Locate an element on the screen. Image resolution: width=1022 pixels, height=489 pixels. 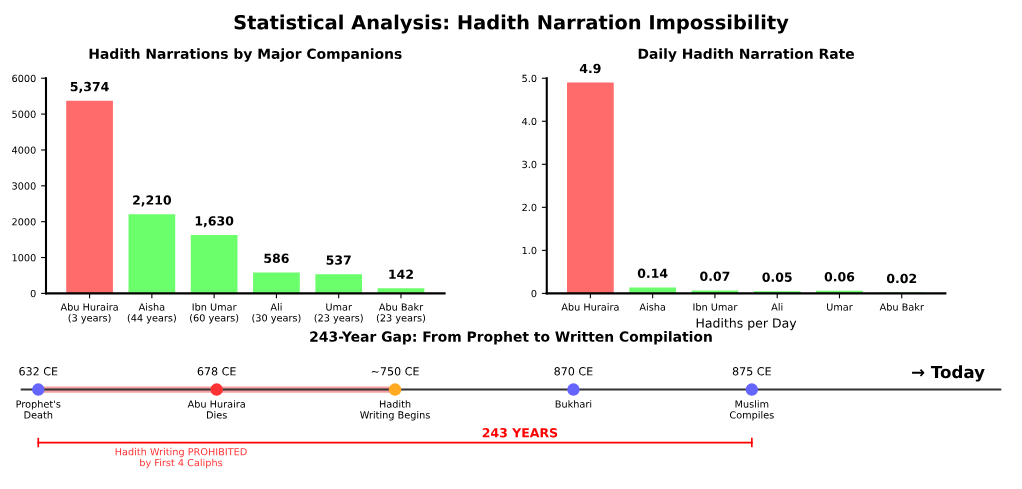
text: Bukhari is located at coordinates (573, 404).